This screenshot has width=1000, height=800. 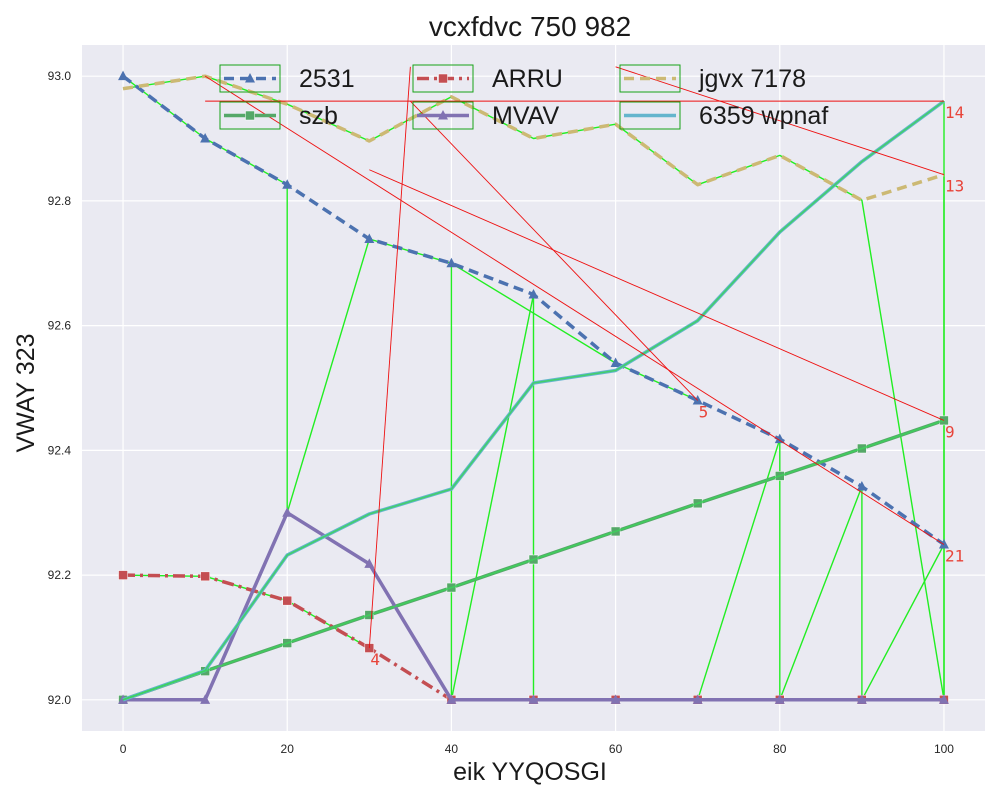 I want to click on legend-item: szb, so click(x=278, y=115).